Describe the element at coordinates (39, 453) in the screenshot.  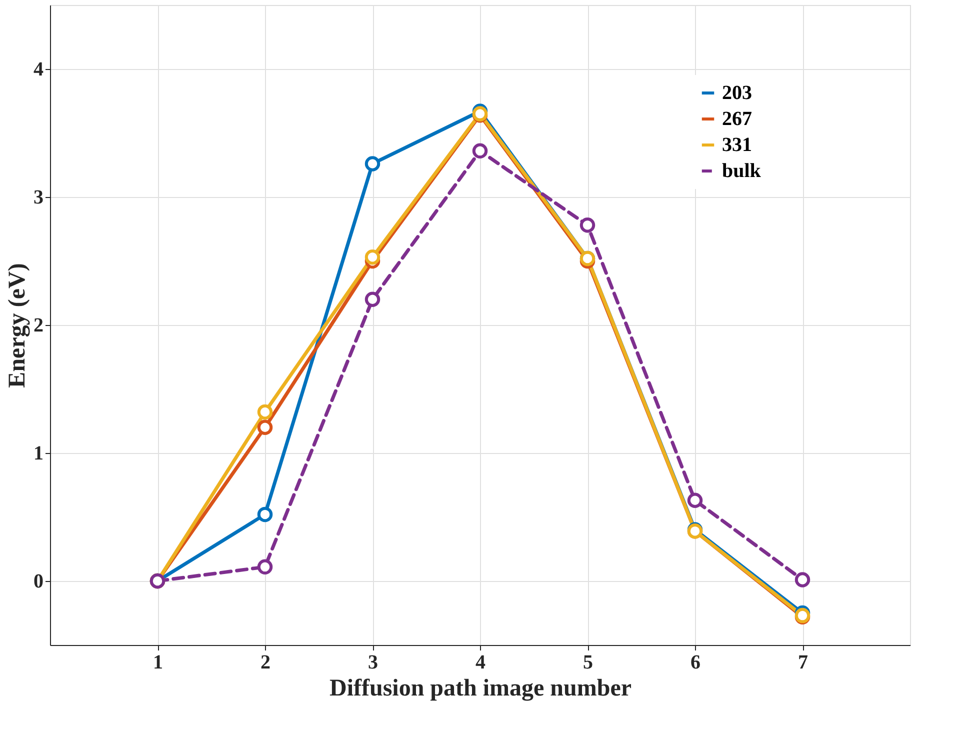
I see `y-tick-label: 1` at that location.